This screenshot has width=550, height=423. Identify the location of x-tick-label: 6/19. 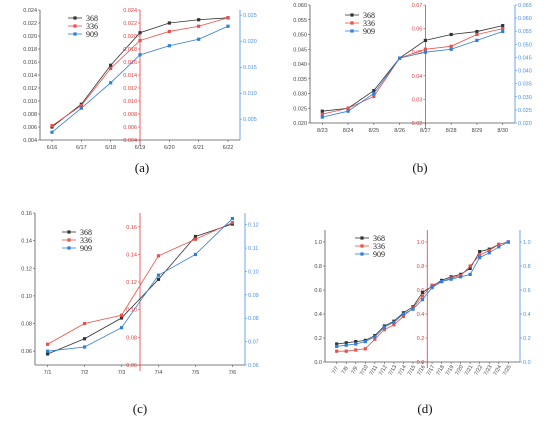
(140, 148).